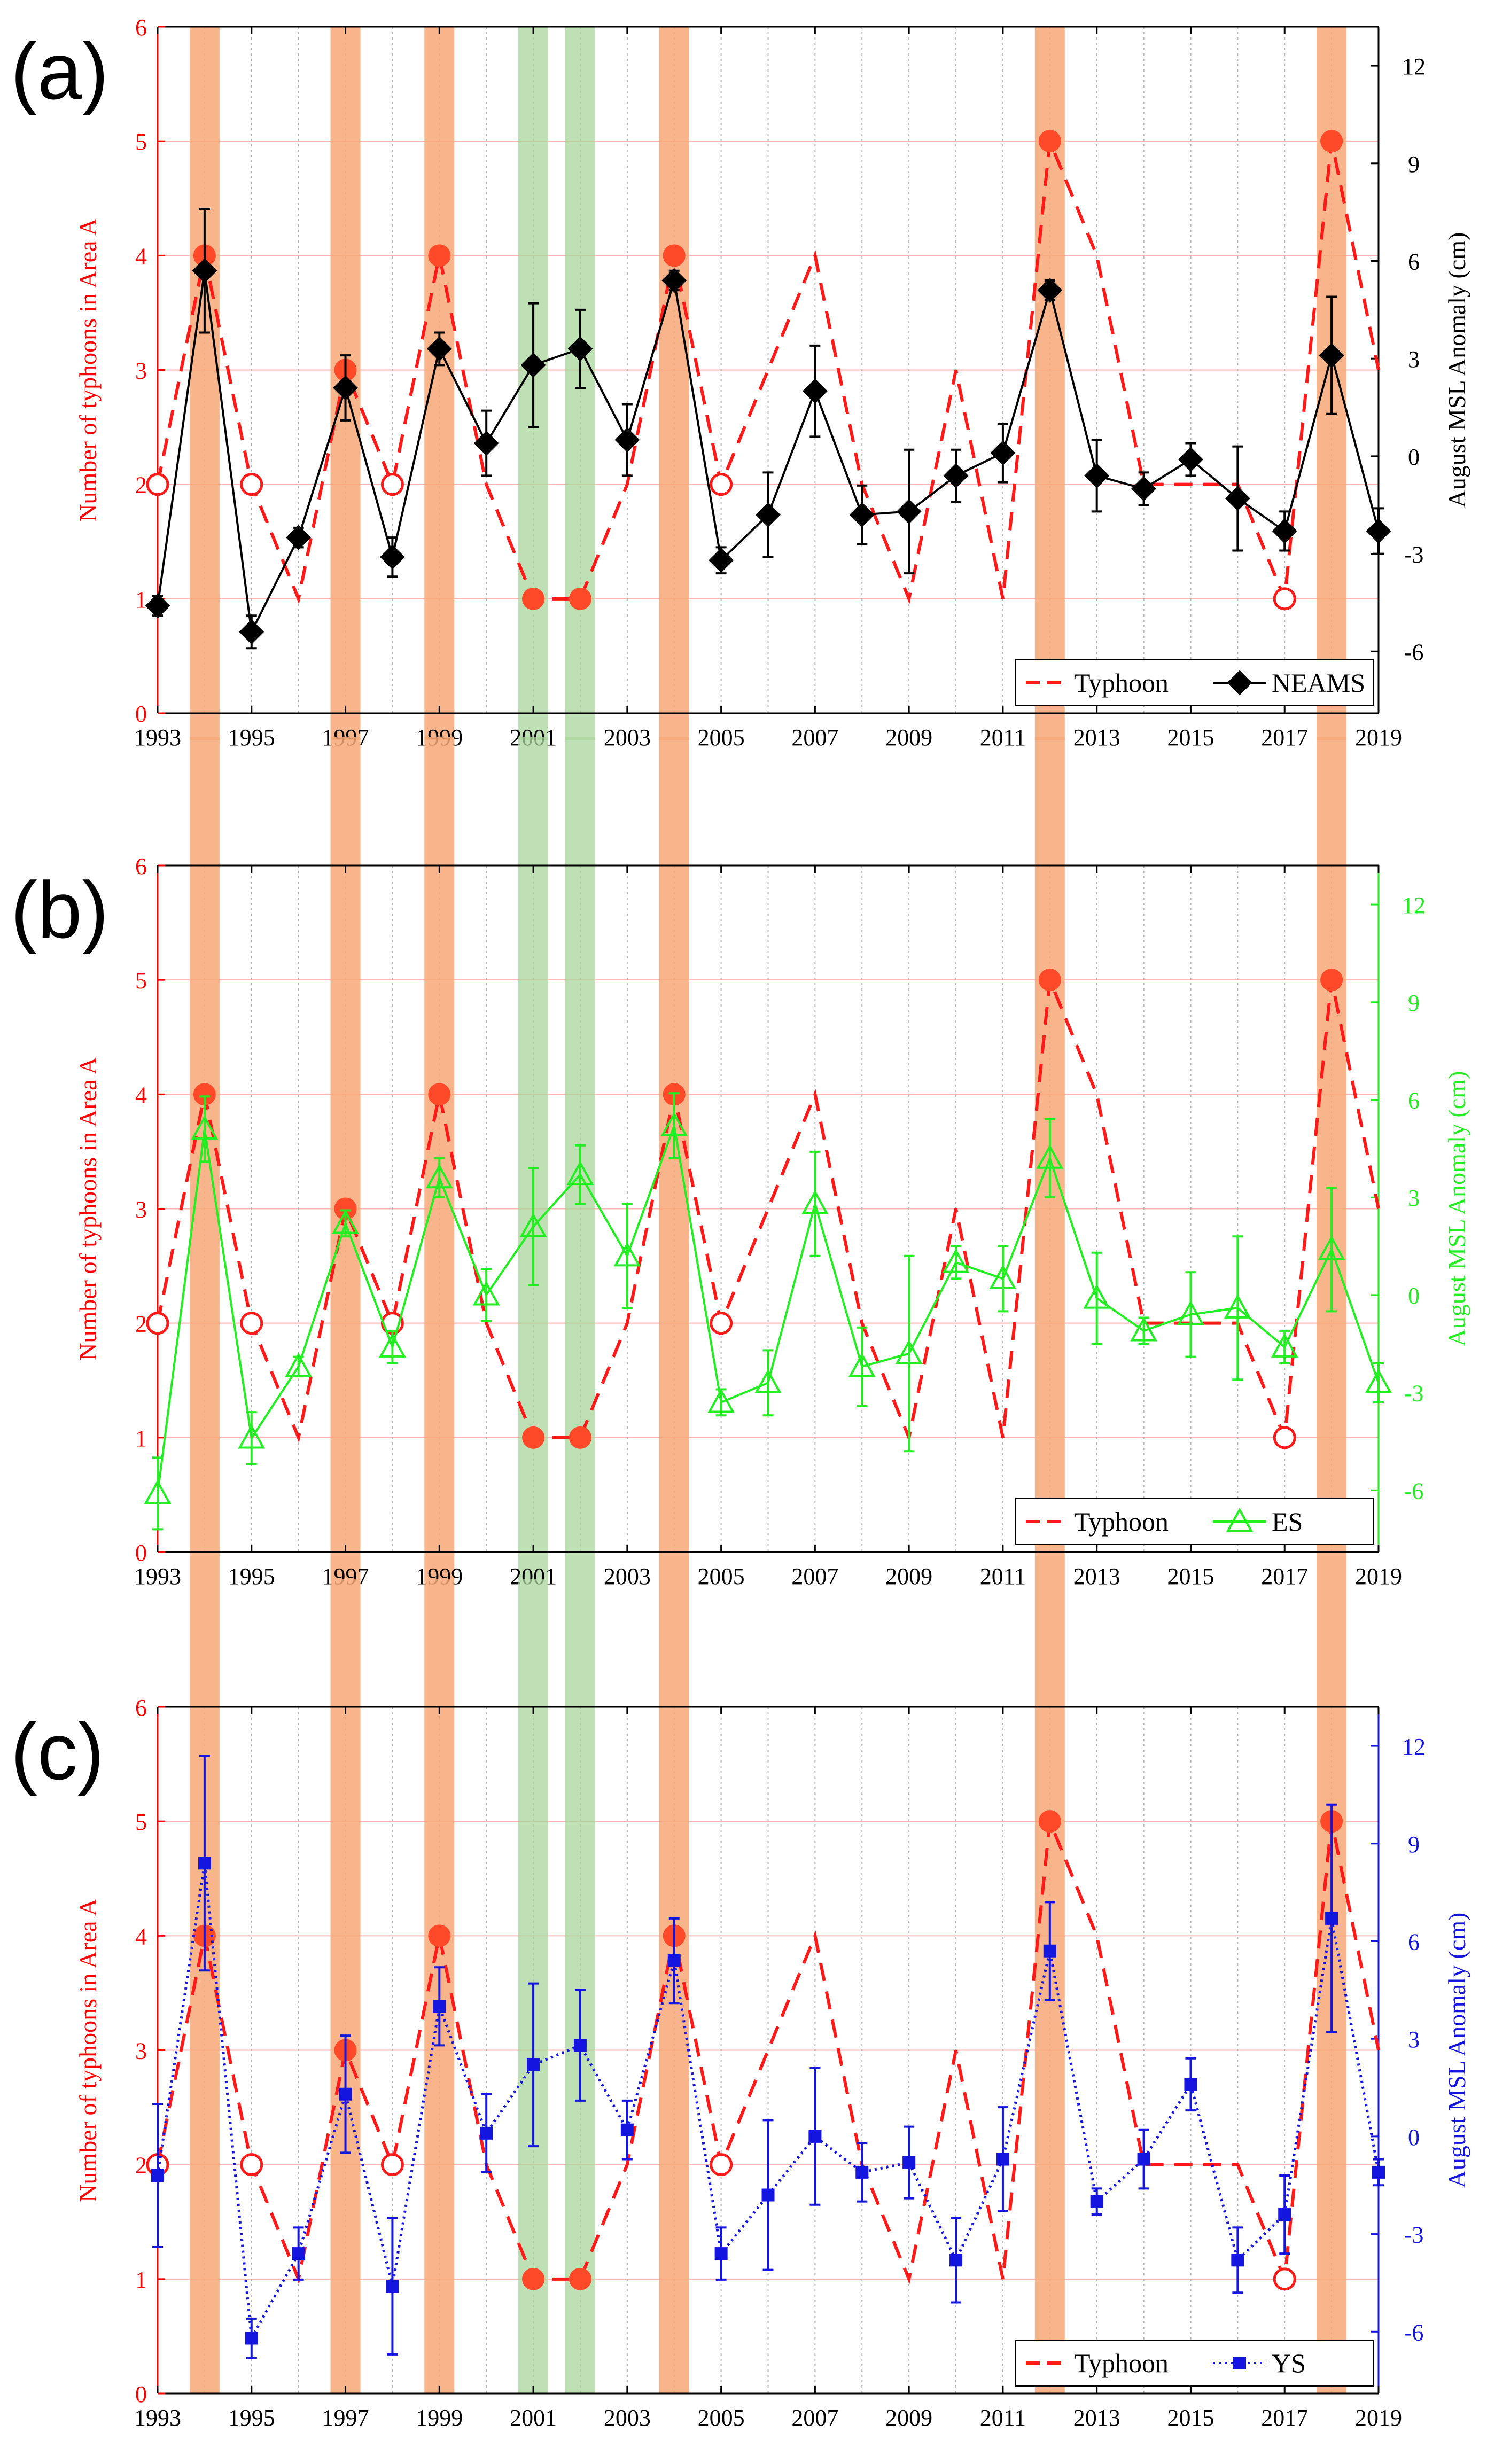 The image size is (1487, 2464). I want to click on panel-label: (b), so click(59, 910).